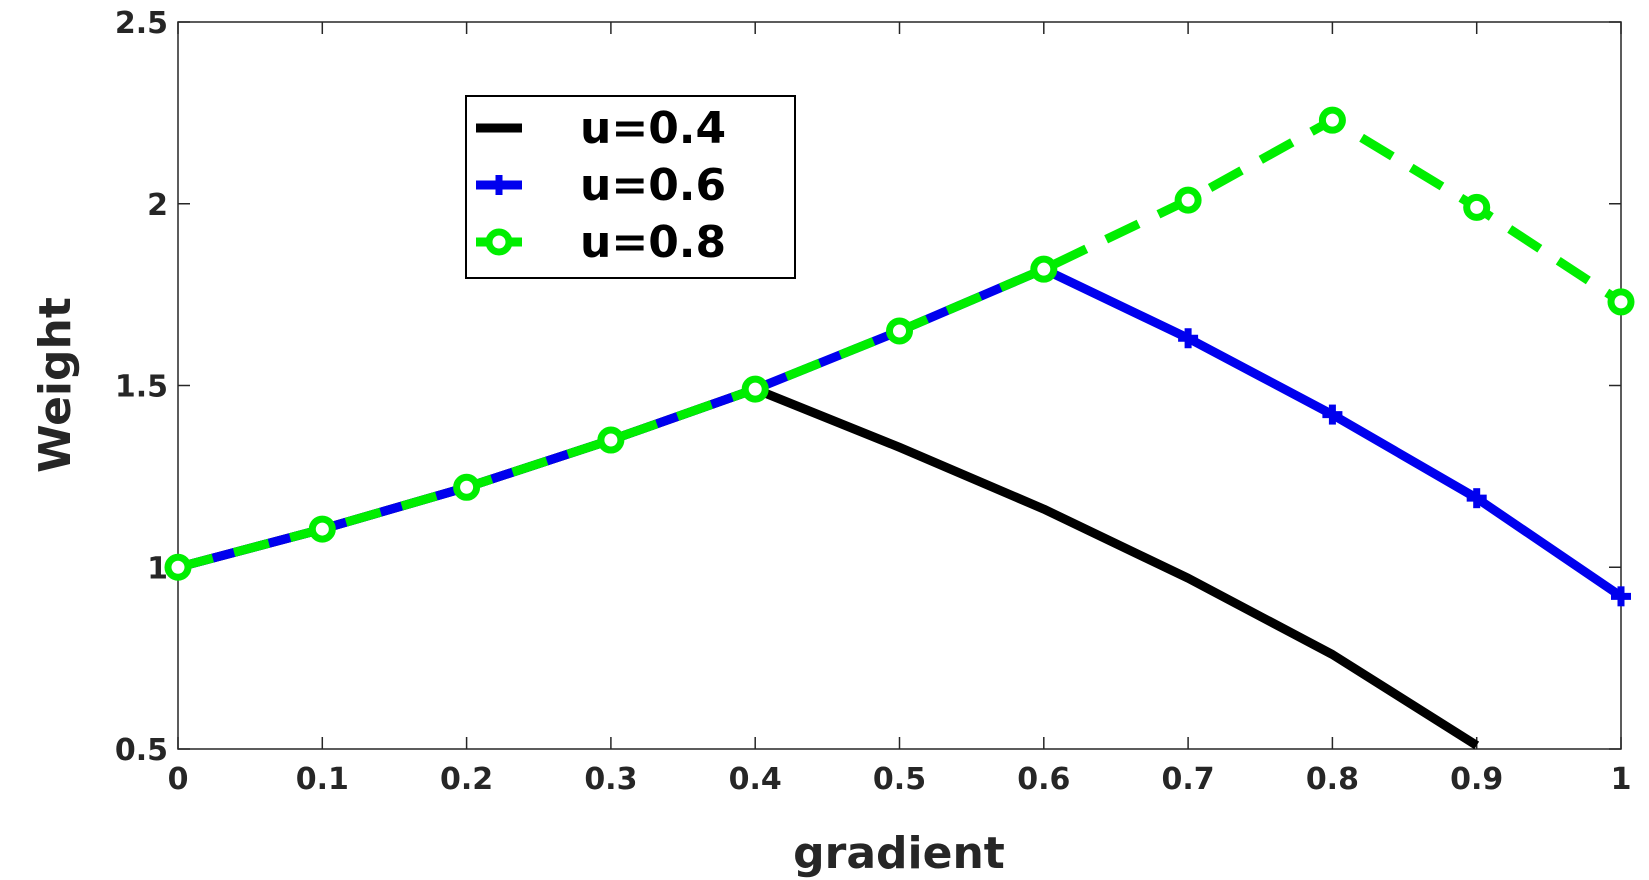 Image resolution: width=1649 pixels, height=880 pixels. I want to click on x-tick-label: 0, so click(178, 779).